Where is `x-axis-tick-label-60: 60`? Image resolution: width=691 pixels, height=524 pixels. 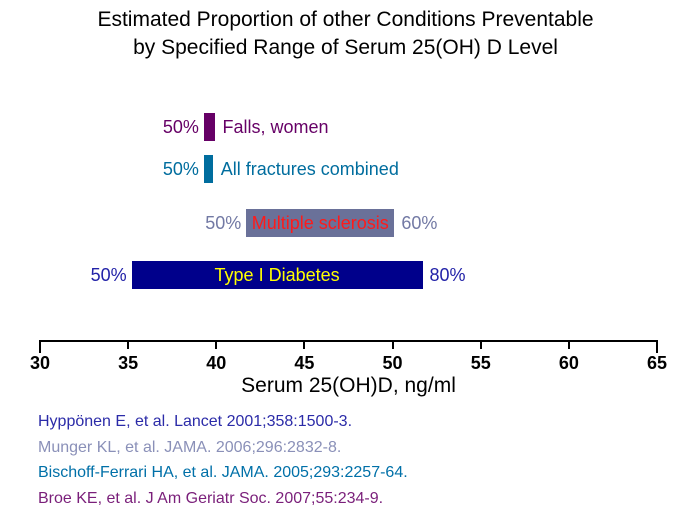 x-axis-tick-label-60: 60 is located at coordinates (568, 363).